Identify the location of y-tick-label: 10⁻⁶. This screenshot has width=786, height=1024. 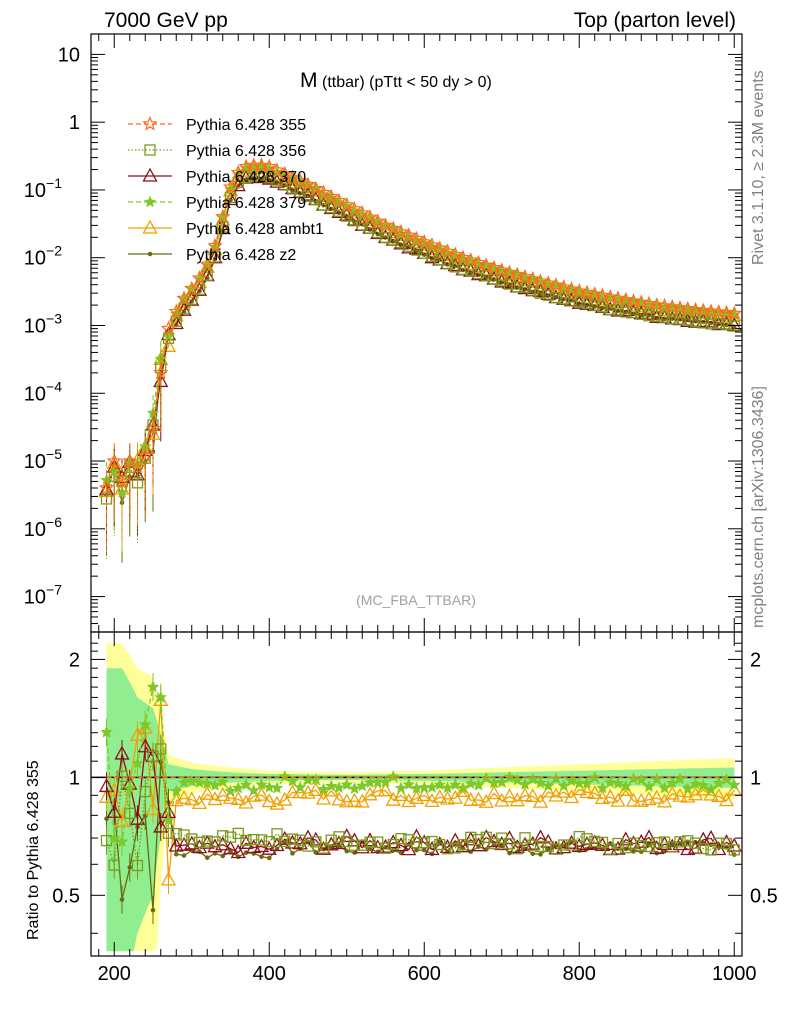
(43, 527).